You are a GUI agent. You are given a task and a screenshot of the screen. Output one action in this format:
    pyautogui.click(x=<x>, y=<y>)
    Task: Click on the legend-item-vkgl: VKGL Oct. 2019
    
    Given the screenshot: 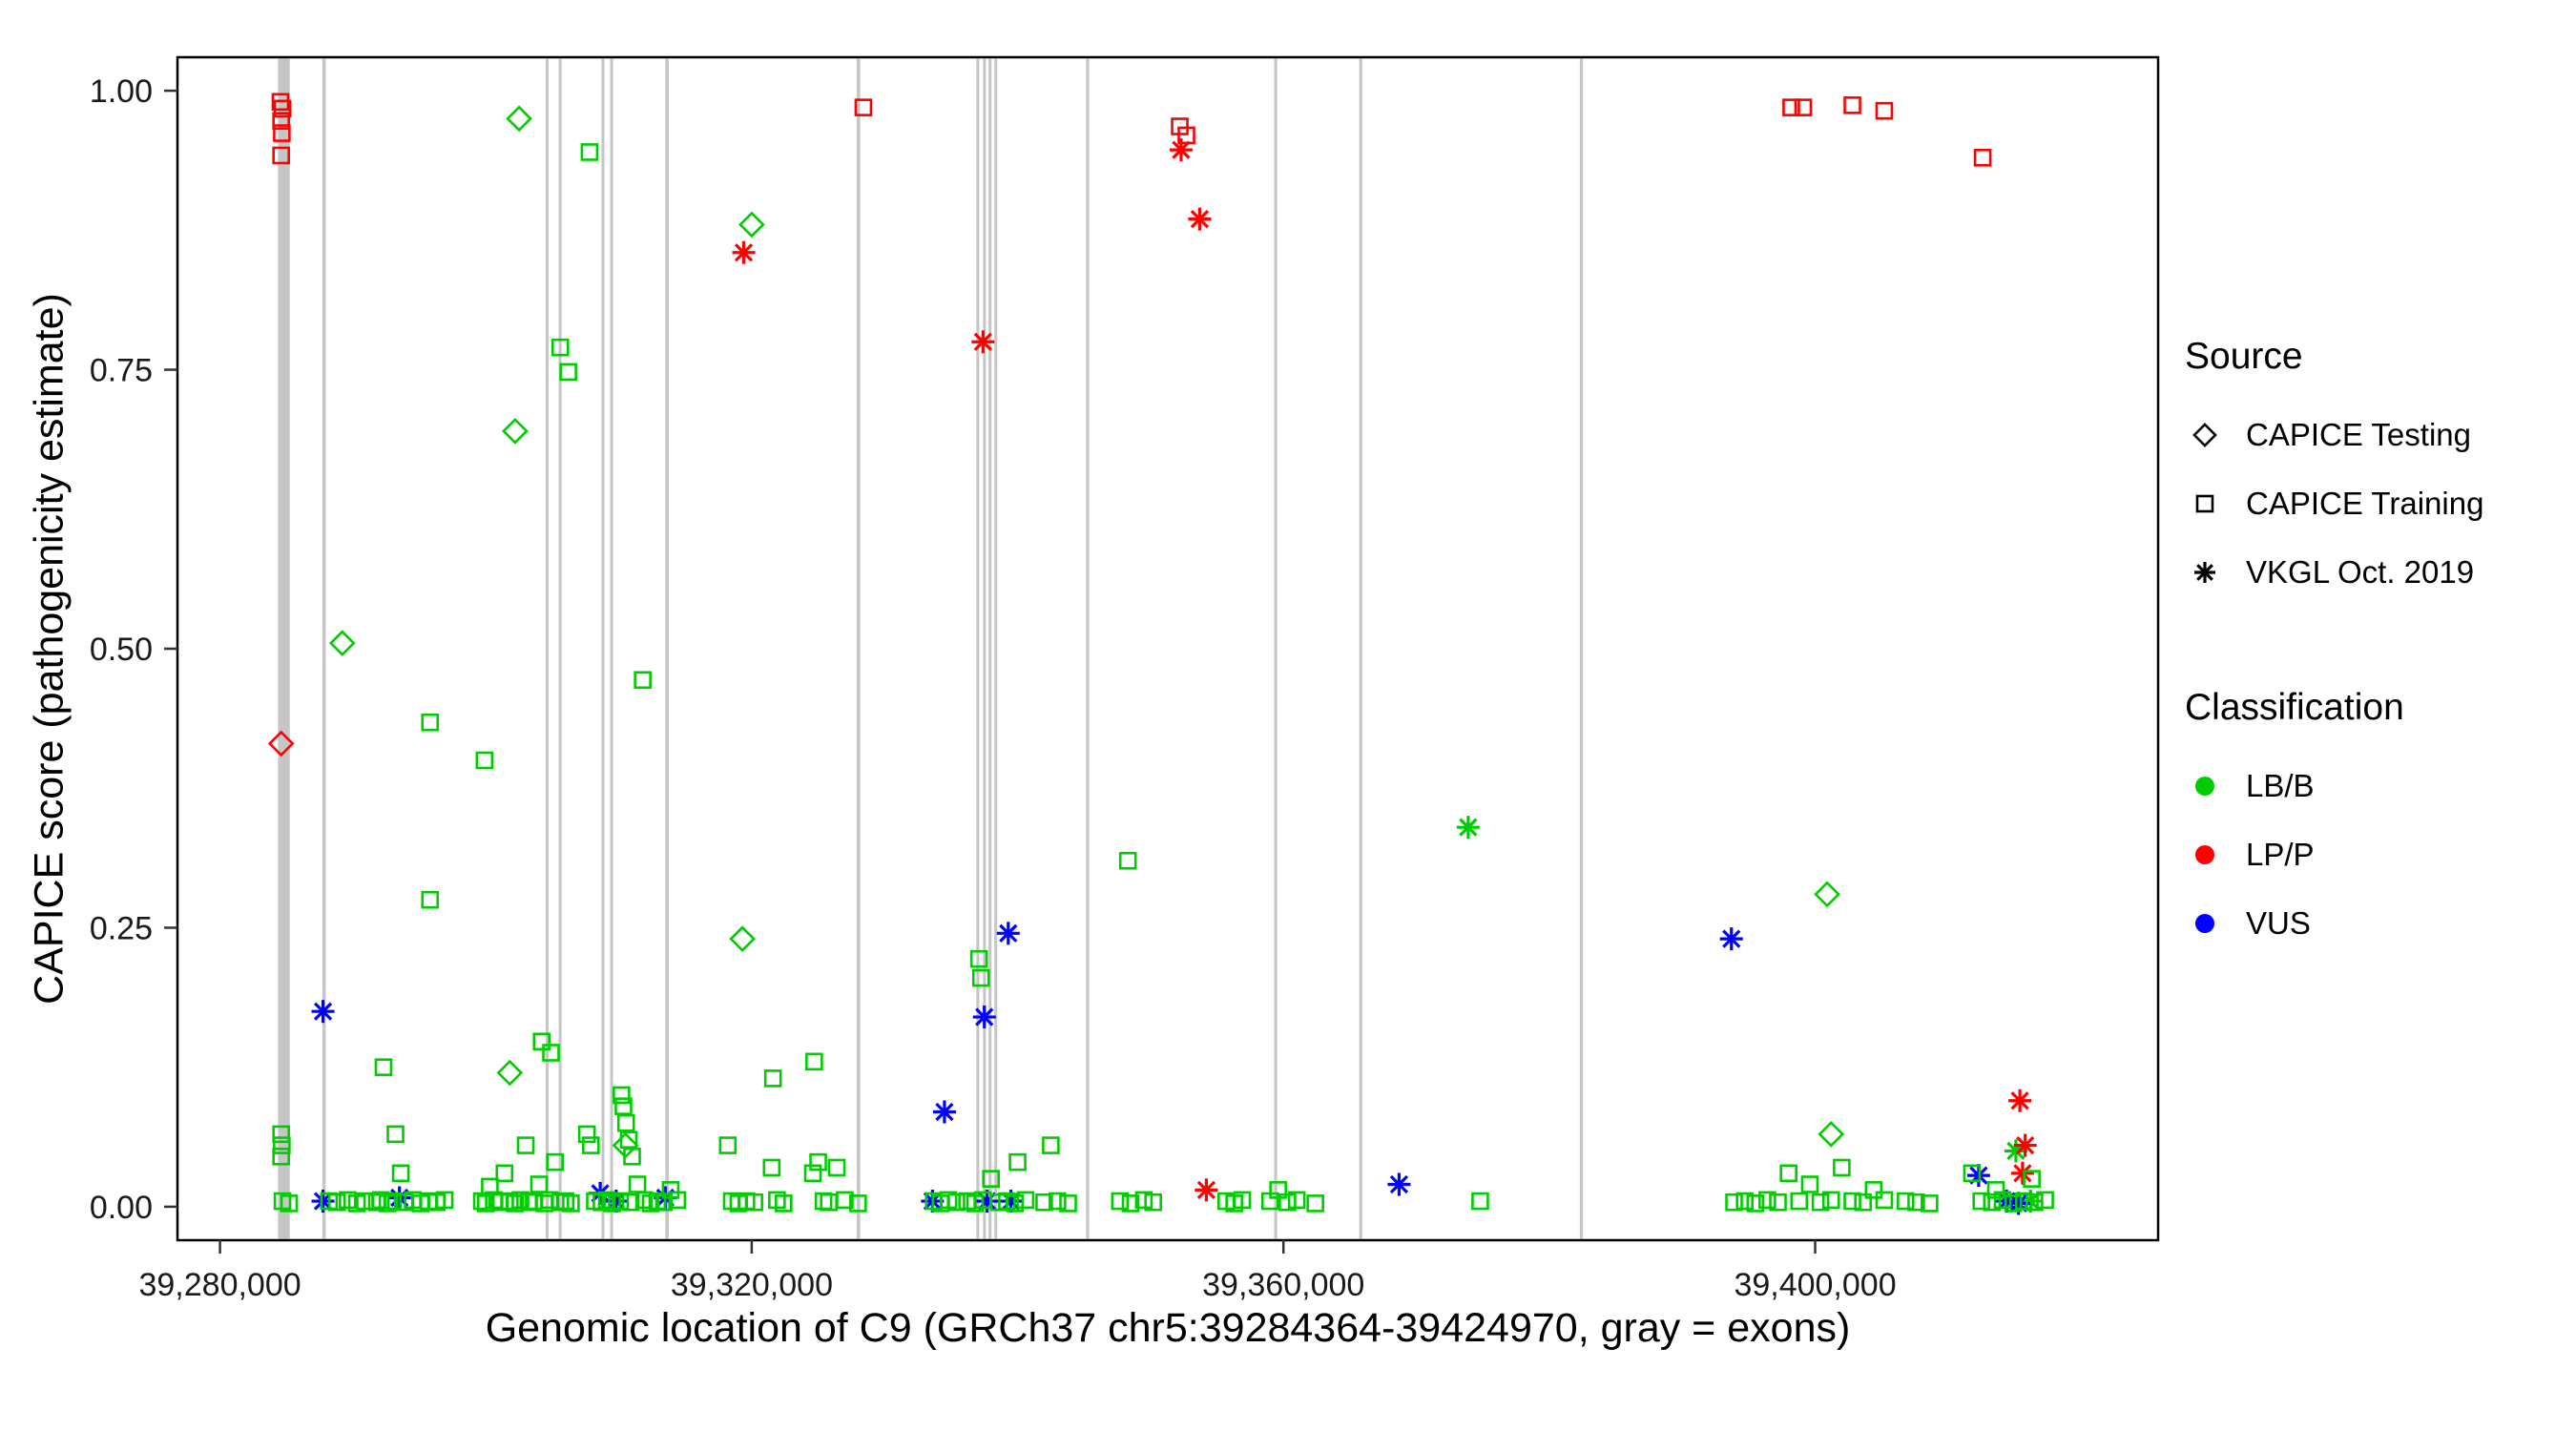 What is the action you would take?
    pyautogui.click(x=2333, y=572)
    